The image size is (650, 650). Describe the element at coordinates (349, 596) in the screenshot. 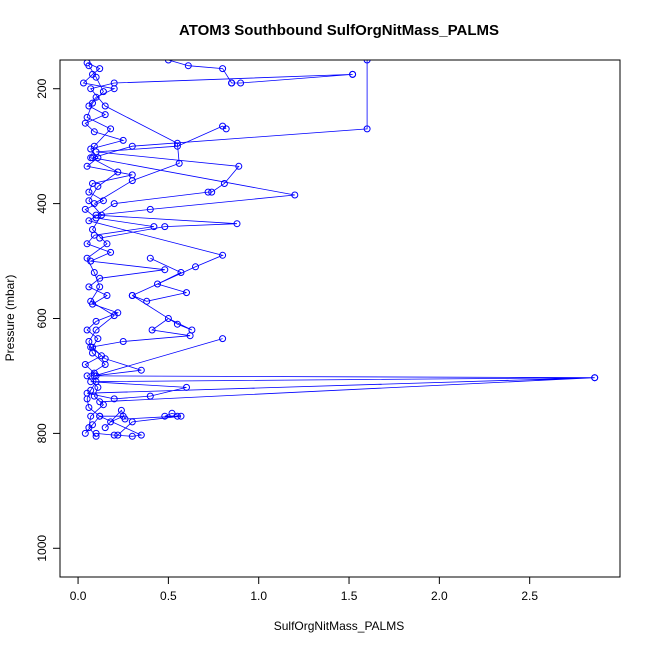

I see `x-tick-label: 1.5` at that location.